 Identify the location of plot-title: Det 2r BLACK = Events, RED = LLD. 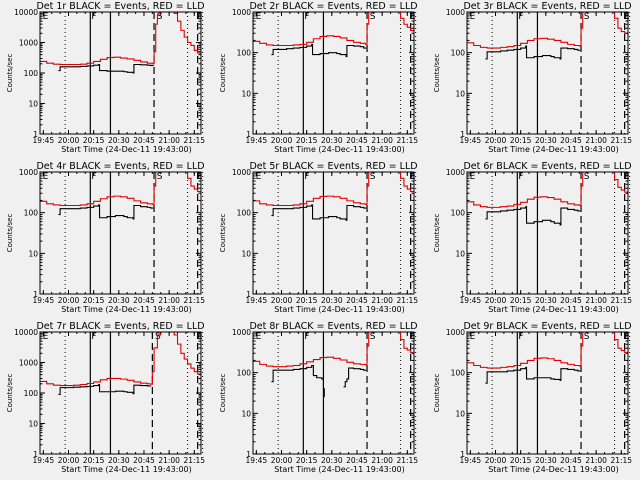
(333, 6).